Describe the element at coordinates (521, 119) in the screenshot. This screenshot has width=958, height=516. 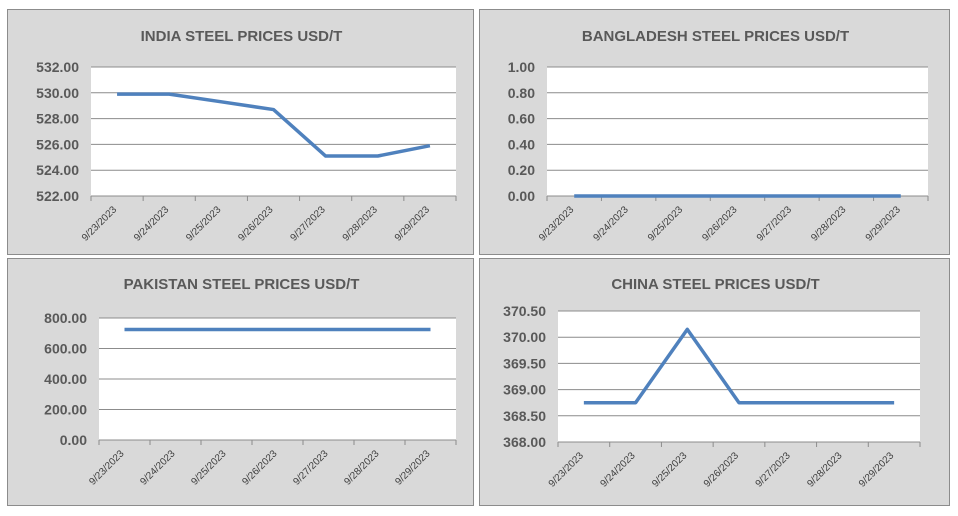
I see `bangladesh-y-tick-label: 0.60` at that location.